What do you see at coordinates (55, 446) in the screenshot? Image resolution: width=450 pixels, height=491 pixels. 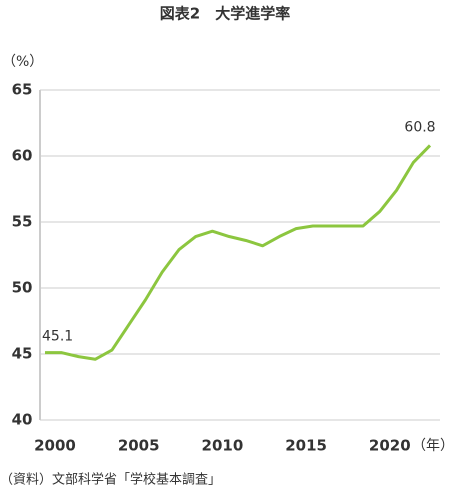 I see `x-tick-label: 2000` at bounding box center [55, 446].